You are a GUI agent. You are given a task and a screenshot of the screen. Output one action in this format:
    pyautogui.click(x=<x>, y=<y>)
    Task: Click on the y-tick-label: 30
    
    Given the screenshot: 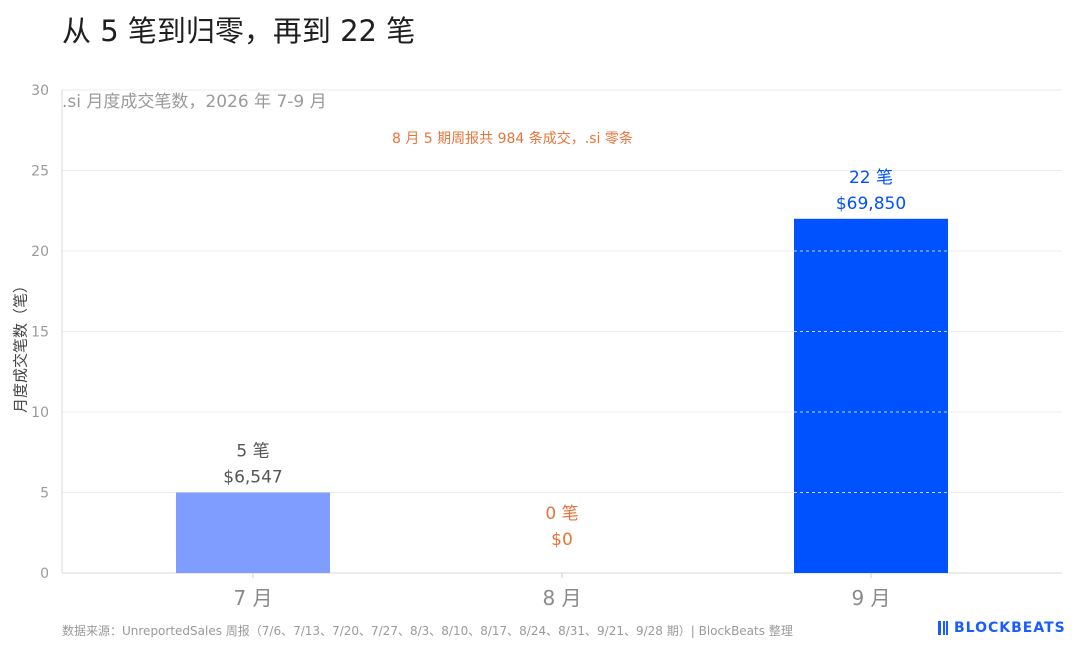 What is the action you would take?
    pyautogui.click(x=40, y=91)
    